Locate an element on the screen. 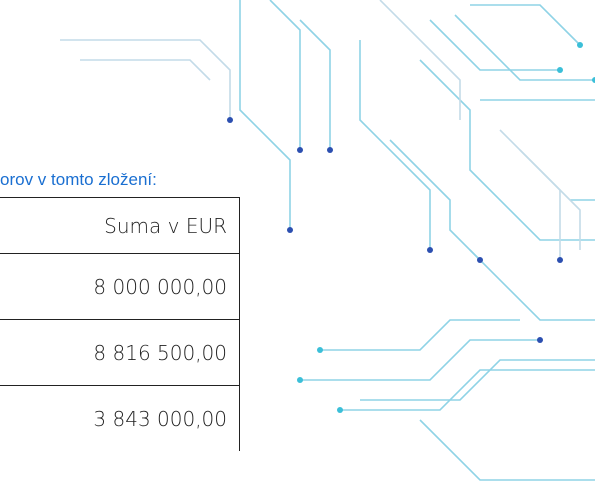 Image resolution: width=595 pixels, height=484 pixels. table-cell: 3 843 000,00 is located at coordinates (120, 418).